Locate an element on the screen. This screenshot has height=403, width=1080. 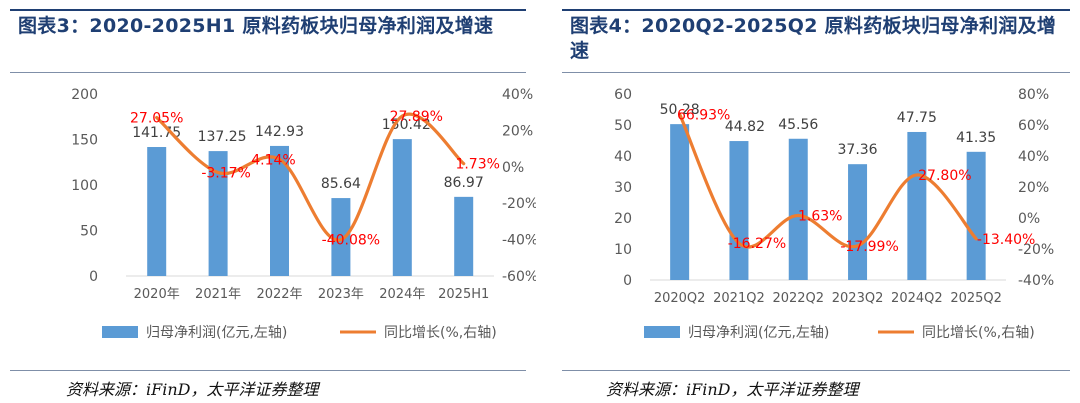
x-tick-label: 2023Q2 is located at coordinates (858, 298).